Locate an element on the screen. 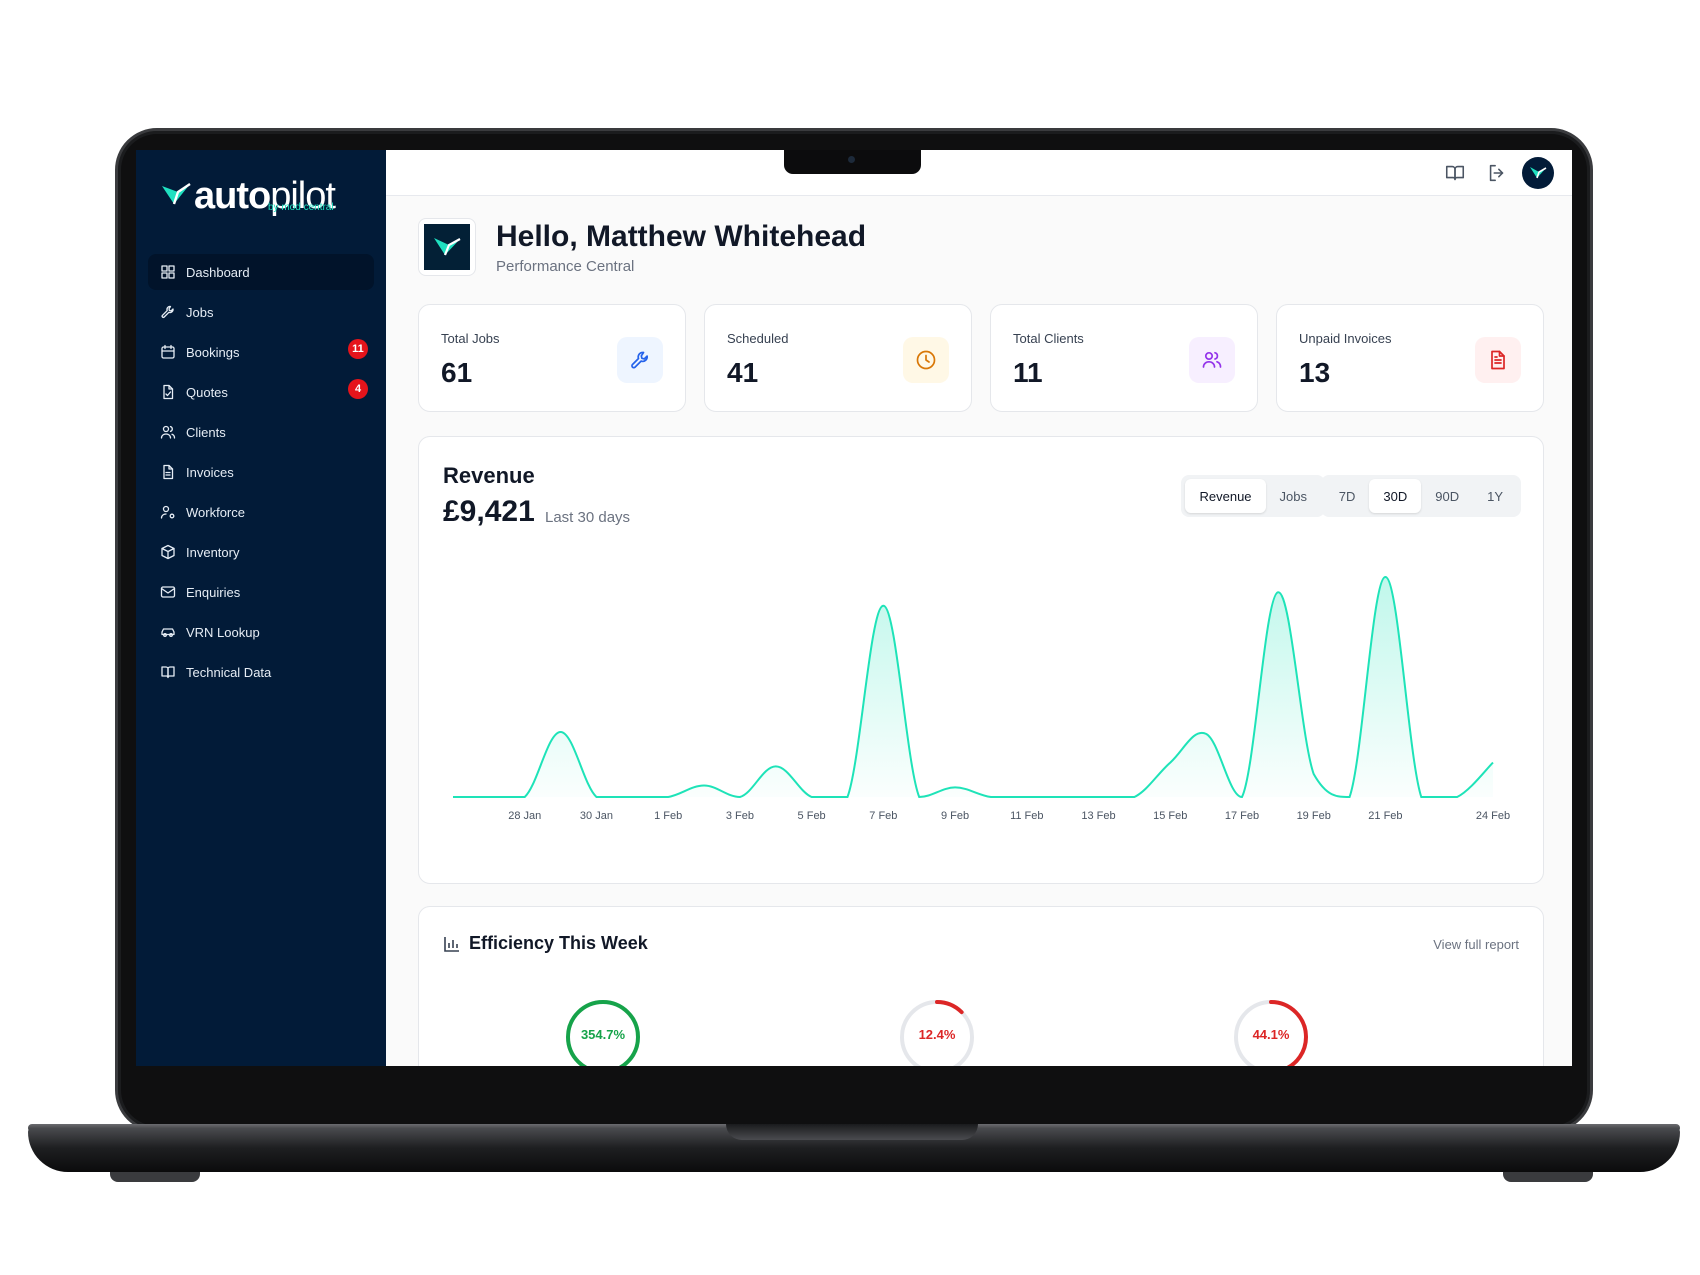 This screenshot has height=1275, width=1700. revenue-amount: £9,421 is located at coordinates (489, 511).